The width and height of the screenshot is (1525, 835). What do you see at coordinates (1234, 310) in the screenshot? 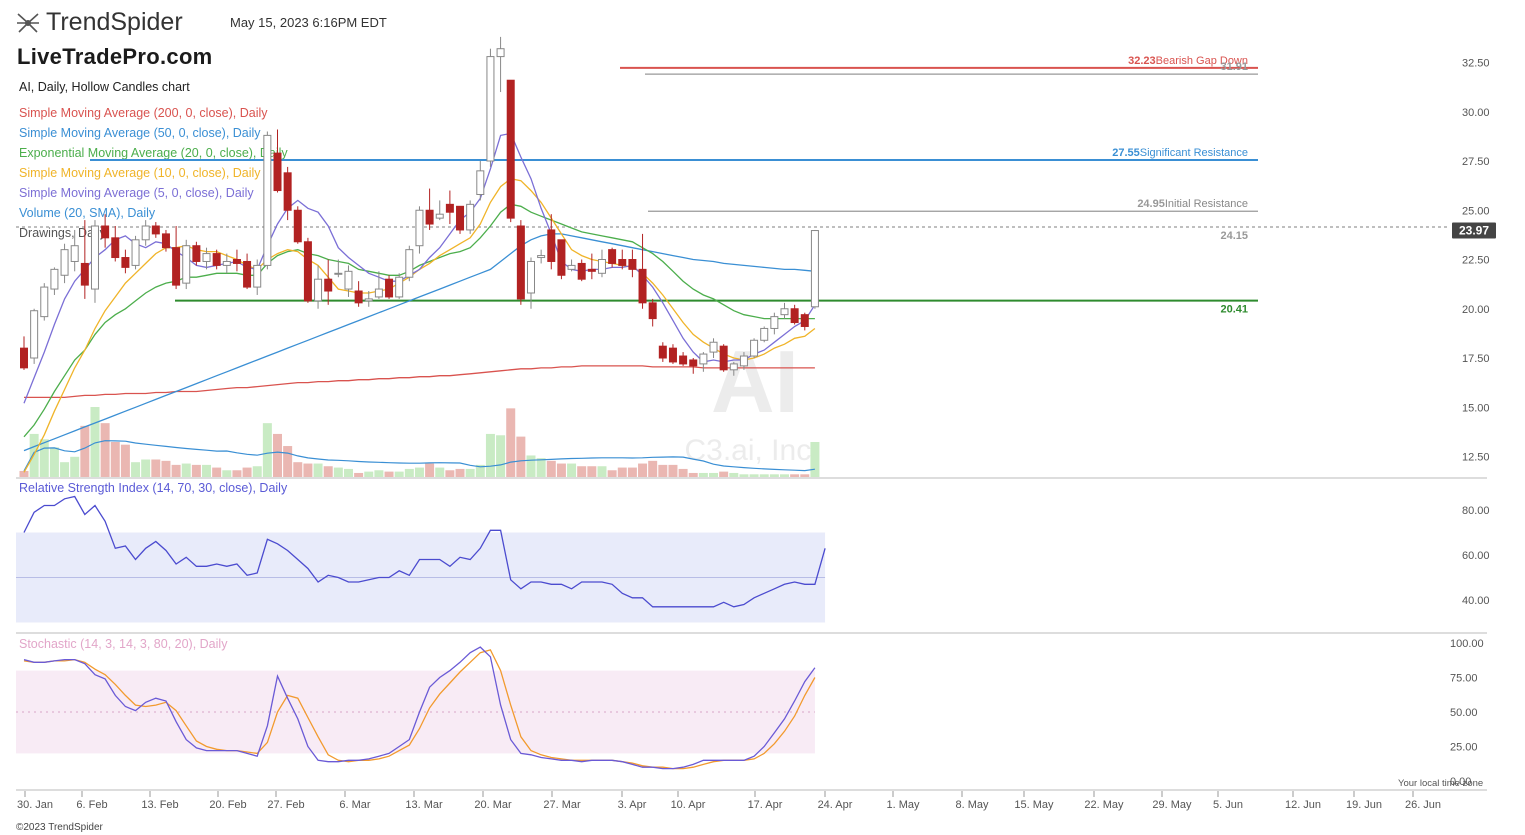
I see `level-label: 20.41` at bounding box center [1234, 310].